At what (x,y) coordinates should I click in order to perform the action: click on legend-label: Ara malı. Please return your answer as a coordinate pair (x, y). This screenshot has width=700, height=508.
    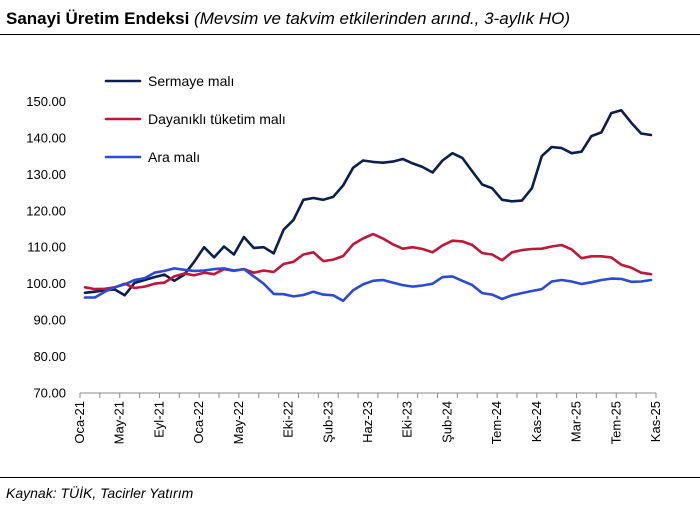
    Looking at the image, I should click on (174, 157).